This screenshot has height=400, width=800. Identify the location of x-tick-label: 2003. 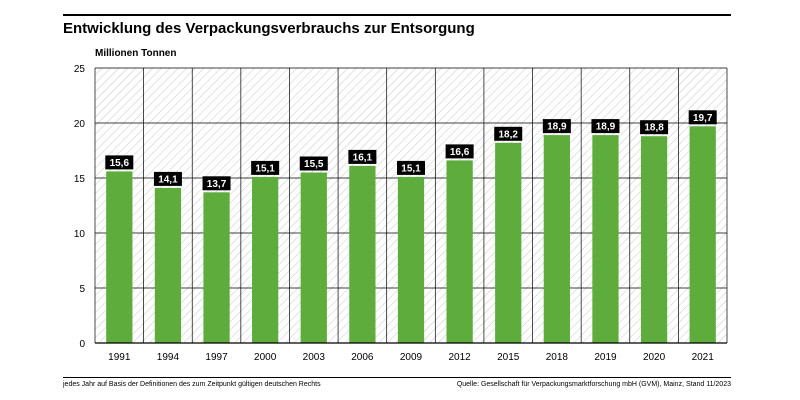
(314, 357).